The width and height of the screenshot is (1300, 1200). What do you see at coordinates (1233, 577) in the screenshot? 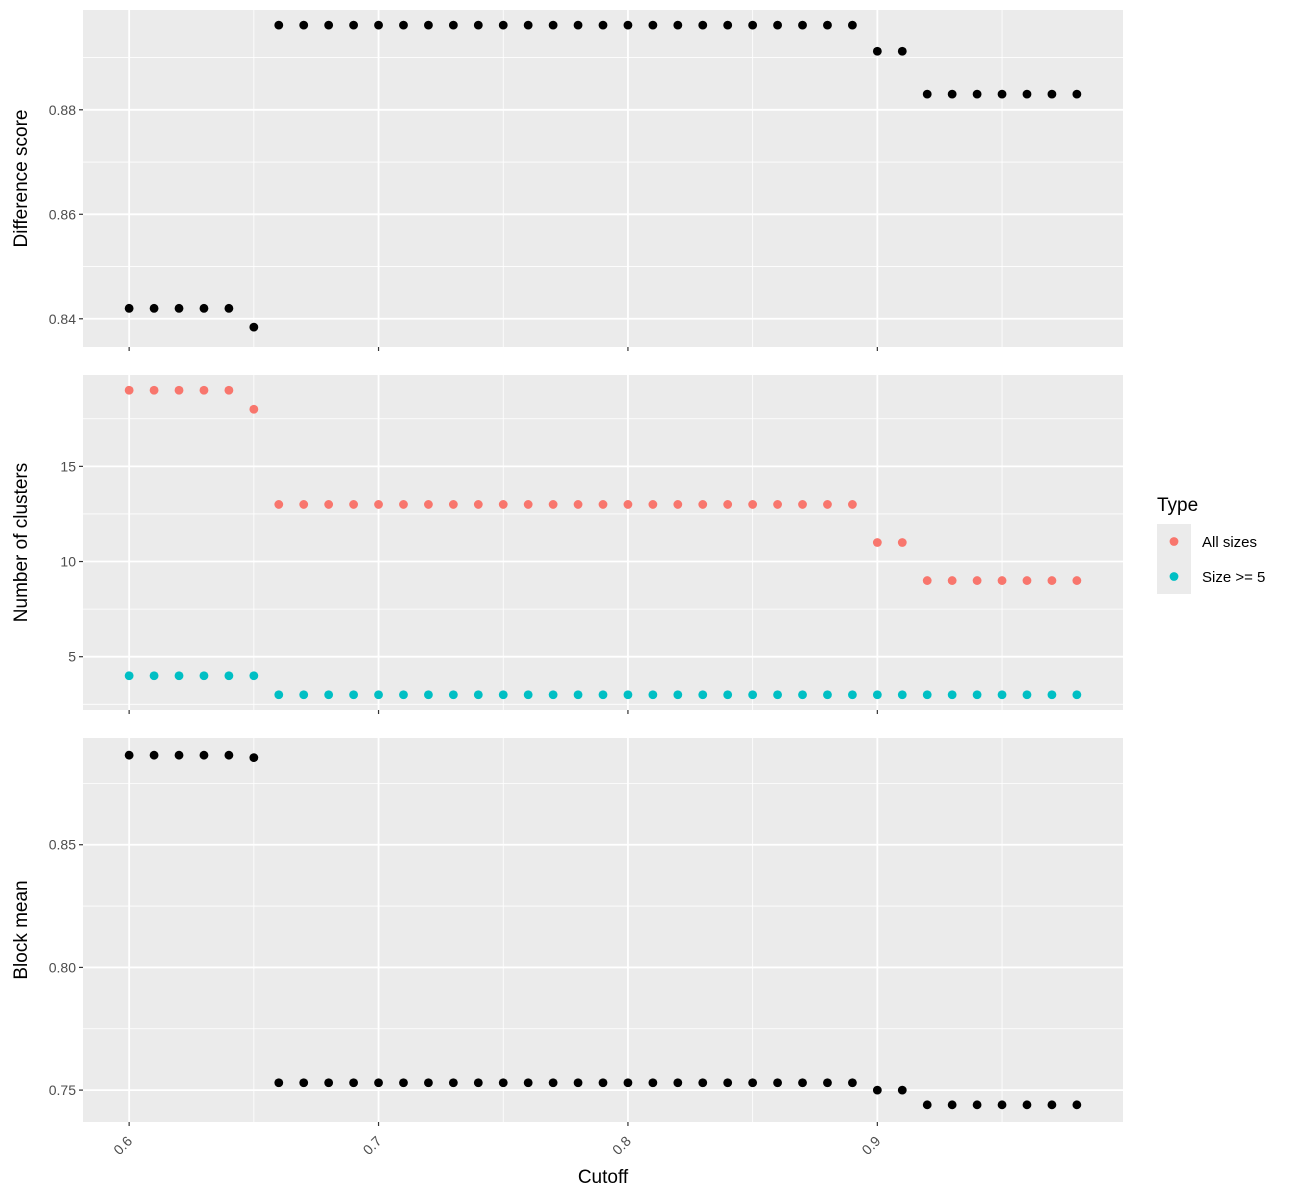
I see `legend-label: Size >= 5` at bounding box center [1233, 577].